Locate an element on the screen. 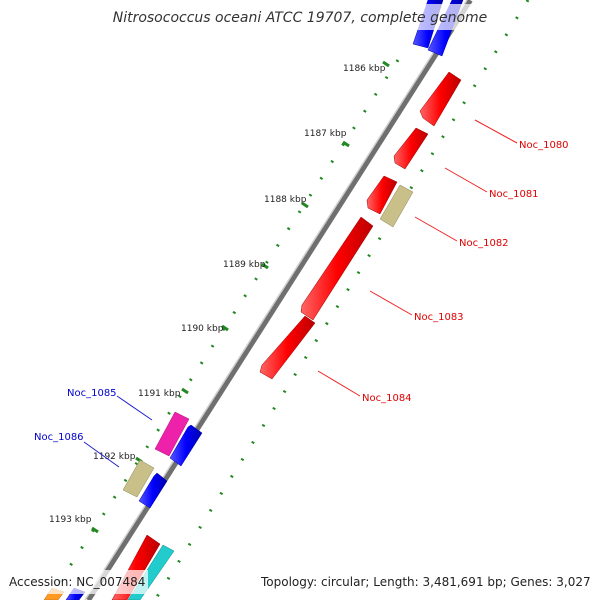 The height and width of the screenshot is (600, 600). gene-label-noc-1084: Noc_1084 is located at coordinates (387, 398).